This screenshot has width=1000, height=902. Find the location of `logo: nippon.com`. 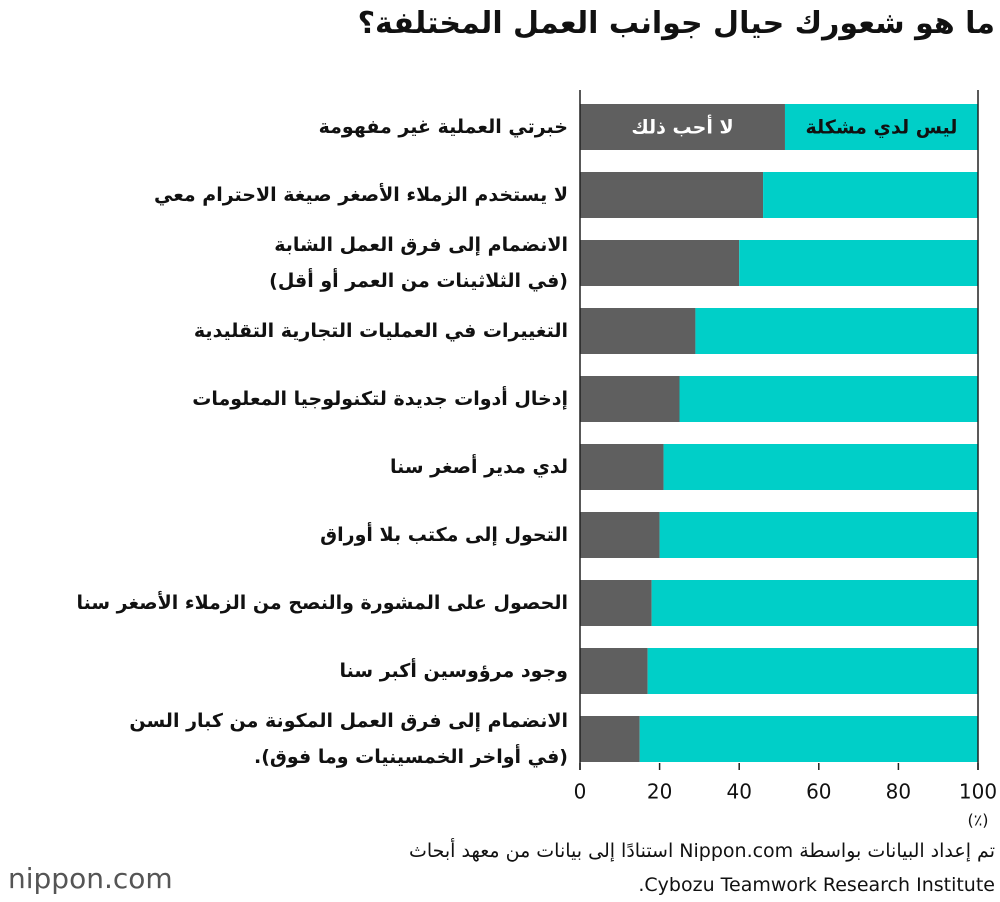

logo: nippon.com is located at coordinates (90, 878).